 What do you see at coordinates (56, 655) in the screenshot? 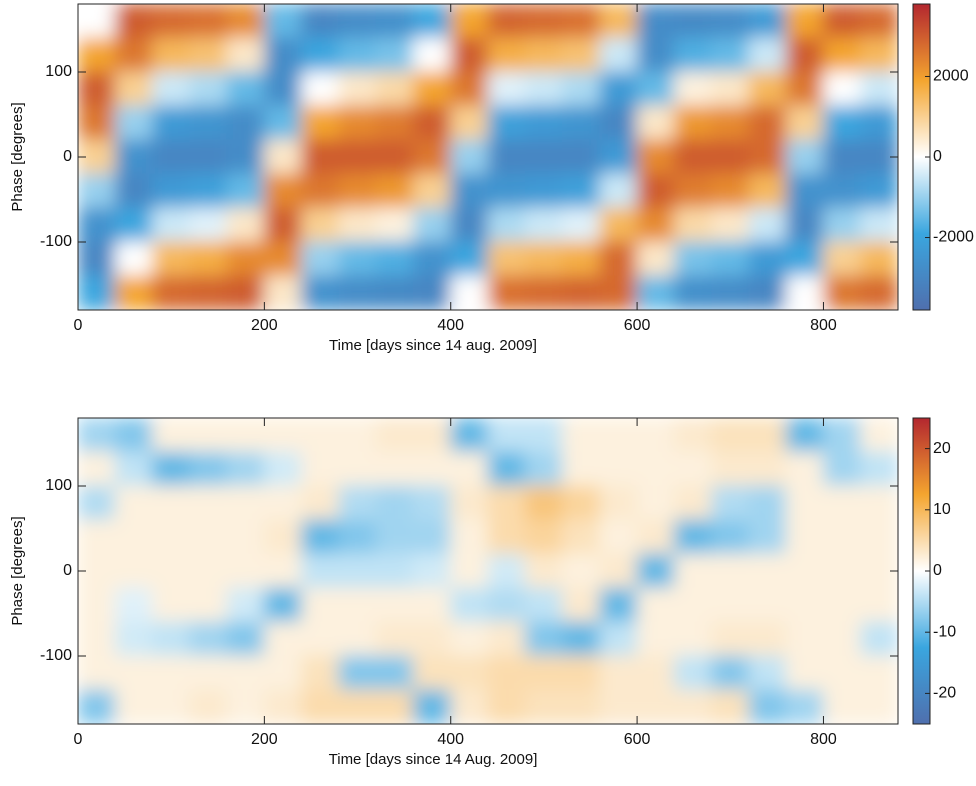
I see `y-tick-label: -100` at bounding box center [56, 655].